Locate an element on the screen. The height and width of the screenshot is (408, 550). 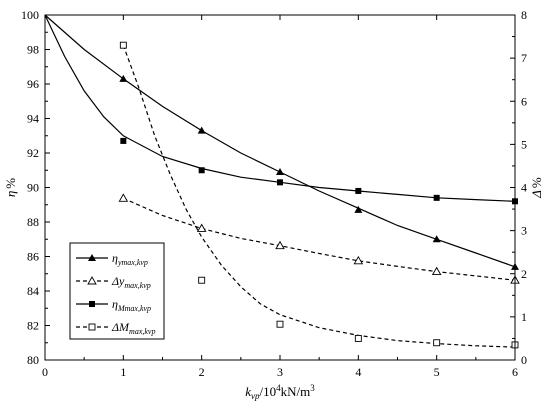
x-tick-label: 6 is located at coordinates (515, 372).